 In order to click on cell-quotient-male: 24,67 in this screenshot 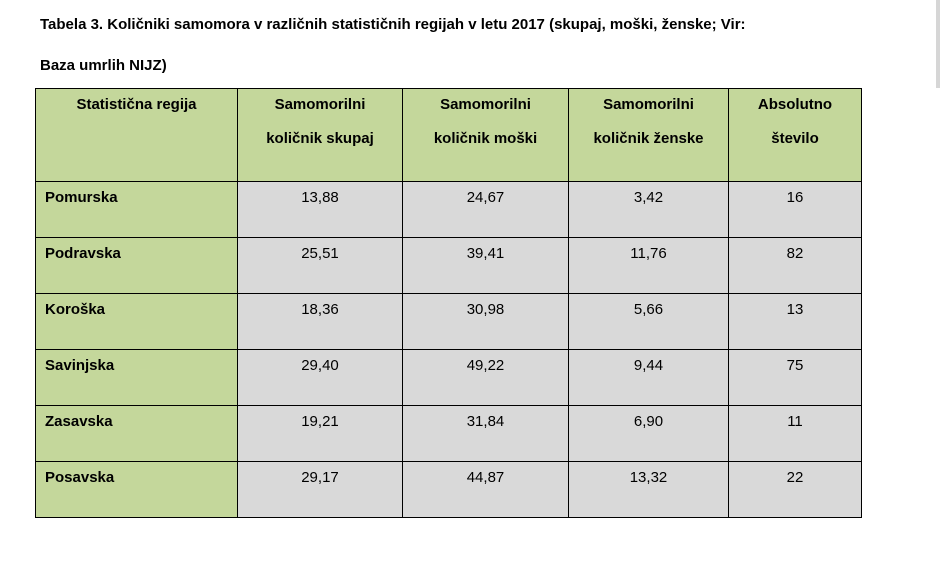, I will do `click(485, 209)`.